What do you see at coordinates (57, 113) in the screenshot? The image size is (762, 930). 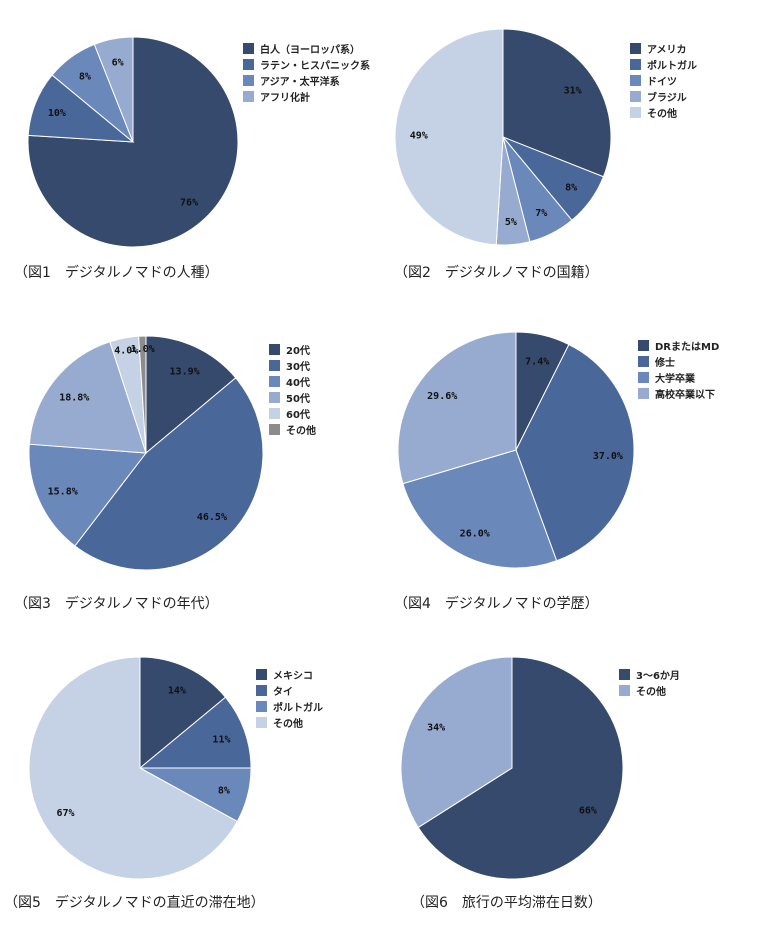 I see `slice-label-1-2: 10%` at bounding box center [57, 113].